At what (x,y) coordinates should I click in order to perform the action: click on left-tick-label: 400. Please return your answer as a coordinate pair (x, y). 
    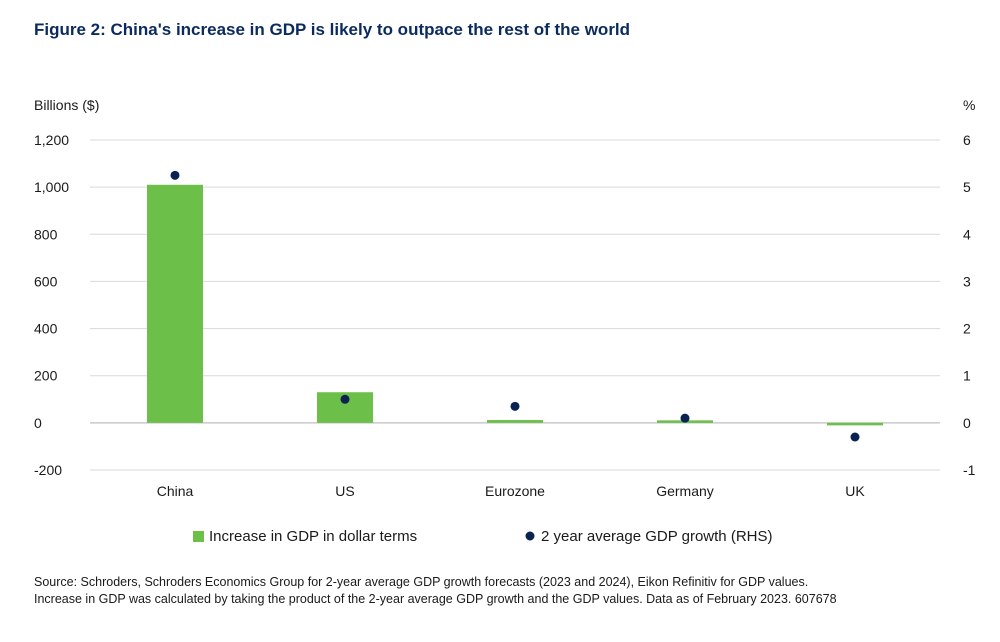
    Looking at the image, I should click on (46, 329).